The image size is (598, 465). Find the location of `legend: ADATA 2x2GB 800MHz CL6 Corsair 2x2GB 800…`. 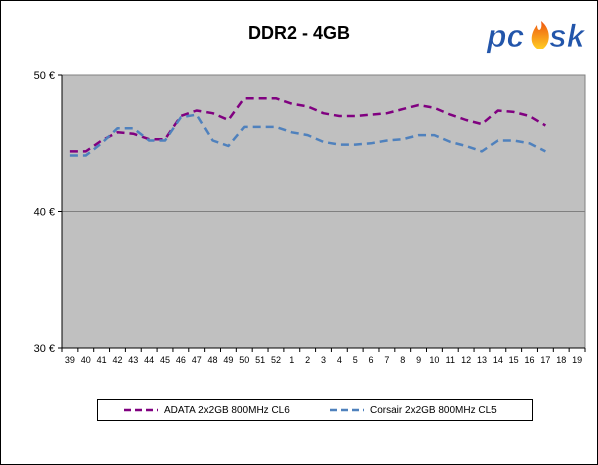

legend: ADATA 2x2GB 800MHz CL6 Corsair 2x2GB 800… is located at coordinates (315, 410).